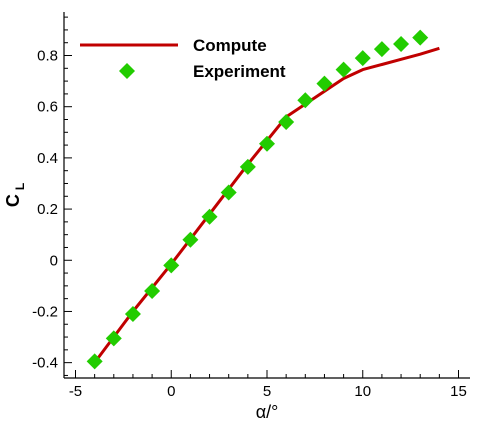  Describe the element at coordinates (47, 158) in the screenshot. I see `y-tick-label: 0.4` at that location.